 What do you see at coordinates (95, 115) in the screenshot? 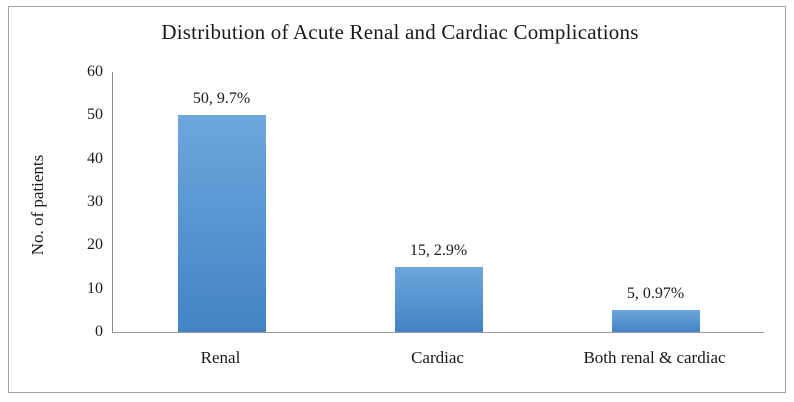
I see `y-tick-label: 50` at bounding box center [95, 115].